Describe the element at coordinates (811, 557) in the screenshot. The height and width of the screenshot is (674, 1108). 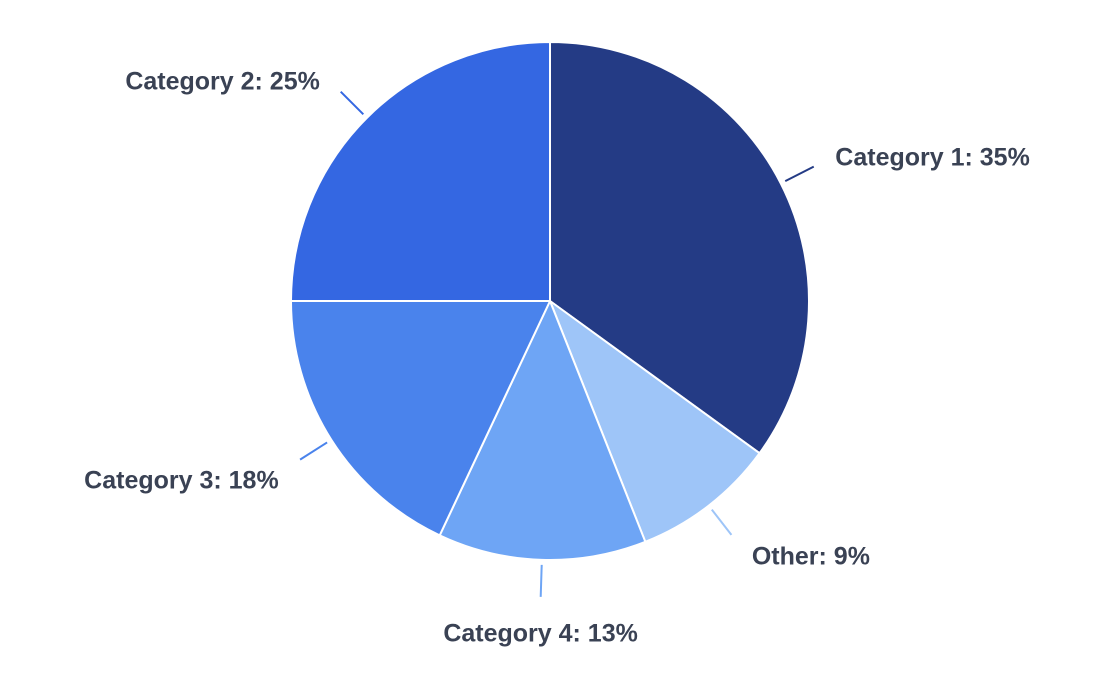
I see `slice-label-other: Other: 9%` at that location.